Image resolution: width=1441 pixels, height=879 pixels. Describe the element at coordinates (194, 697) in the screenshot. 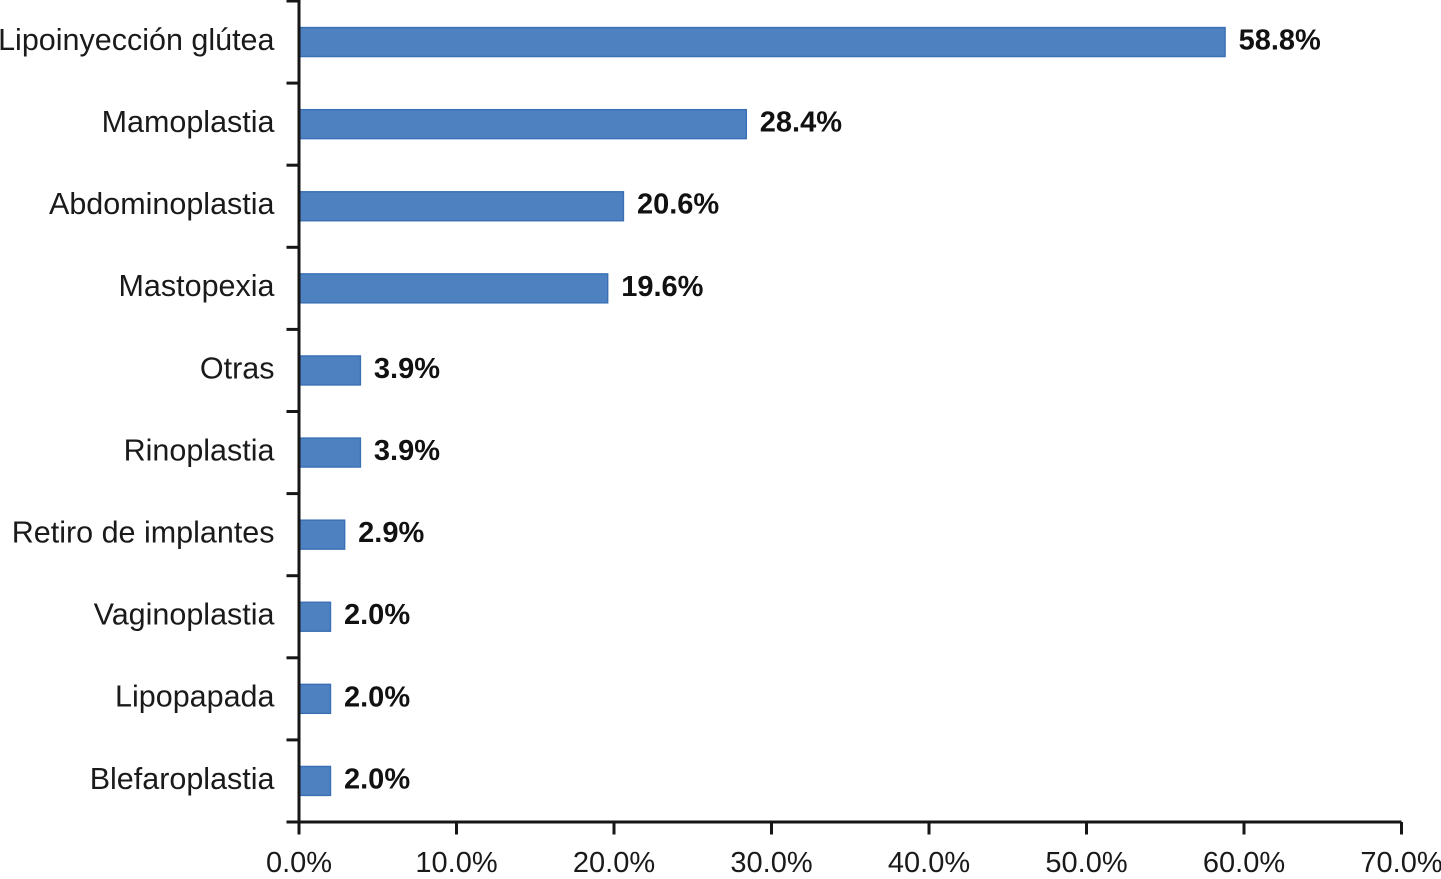

I see `svg-text: Lipopapada` at that location.